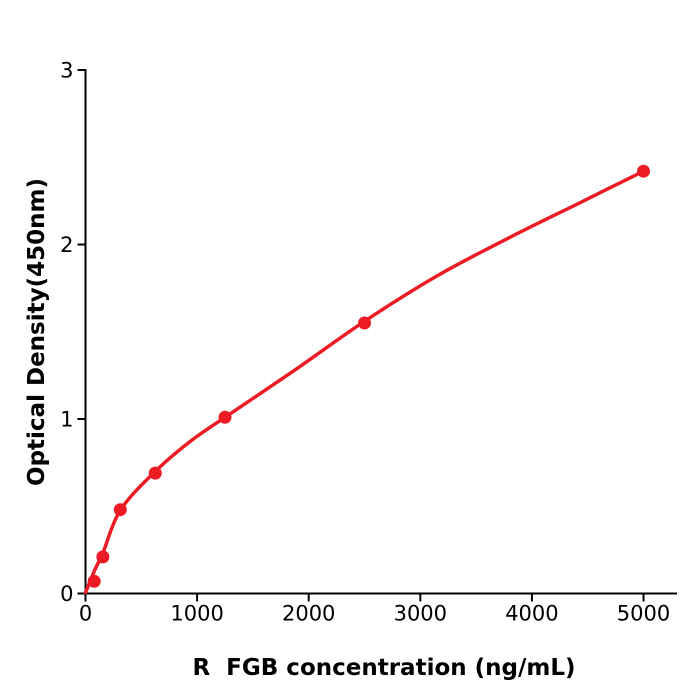 The height and width of the screenshot is (700, 700). Describe the element at coordinates (66, 71) in the screenshot. I see `y-tick-label: 3` at that location.